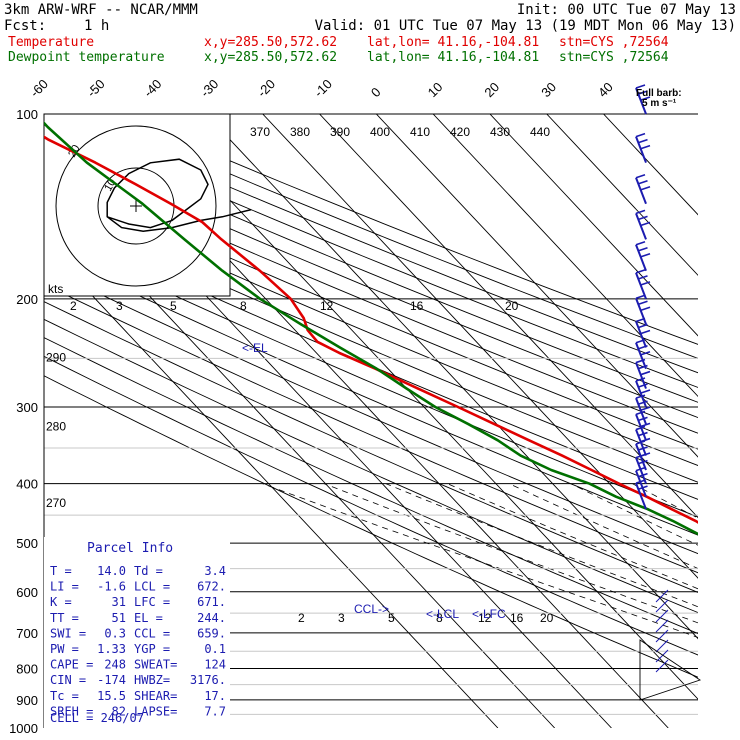 The image size is (740, 740). I want to click on parcel-key: PW =, so click(64, 649).